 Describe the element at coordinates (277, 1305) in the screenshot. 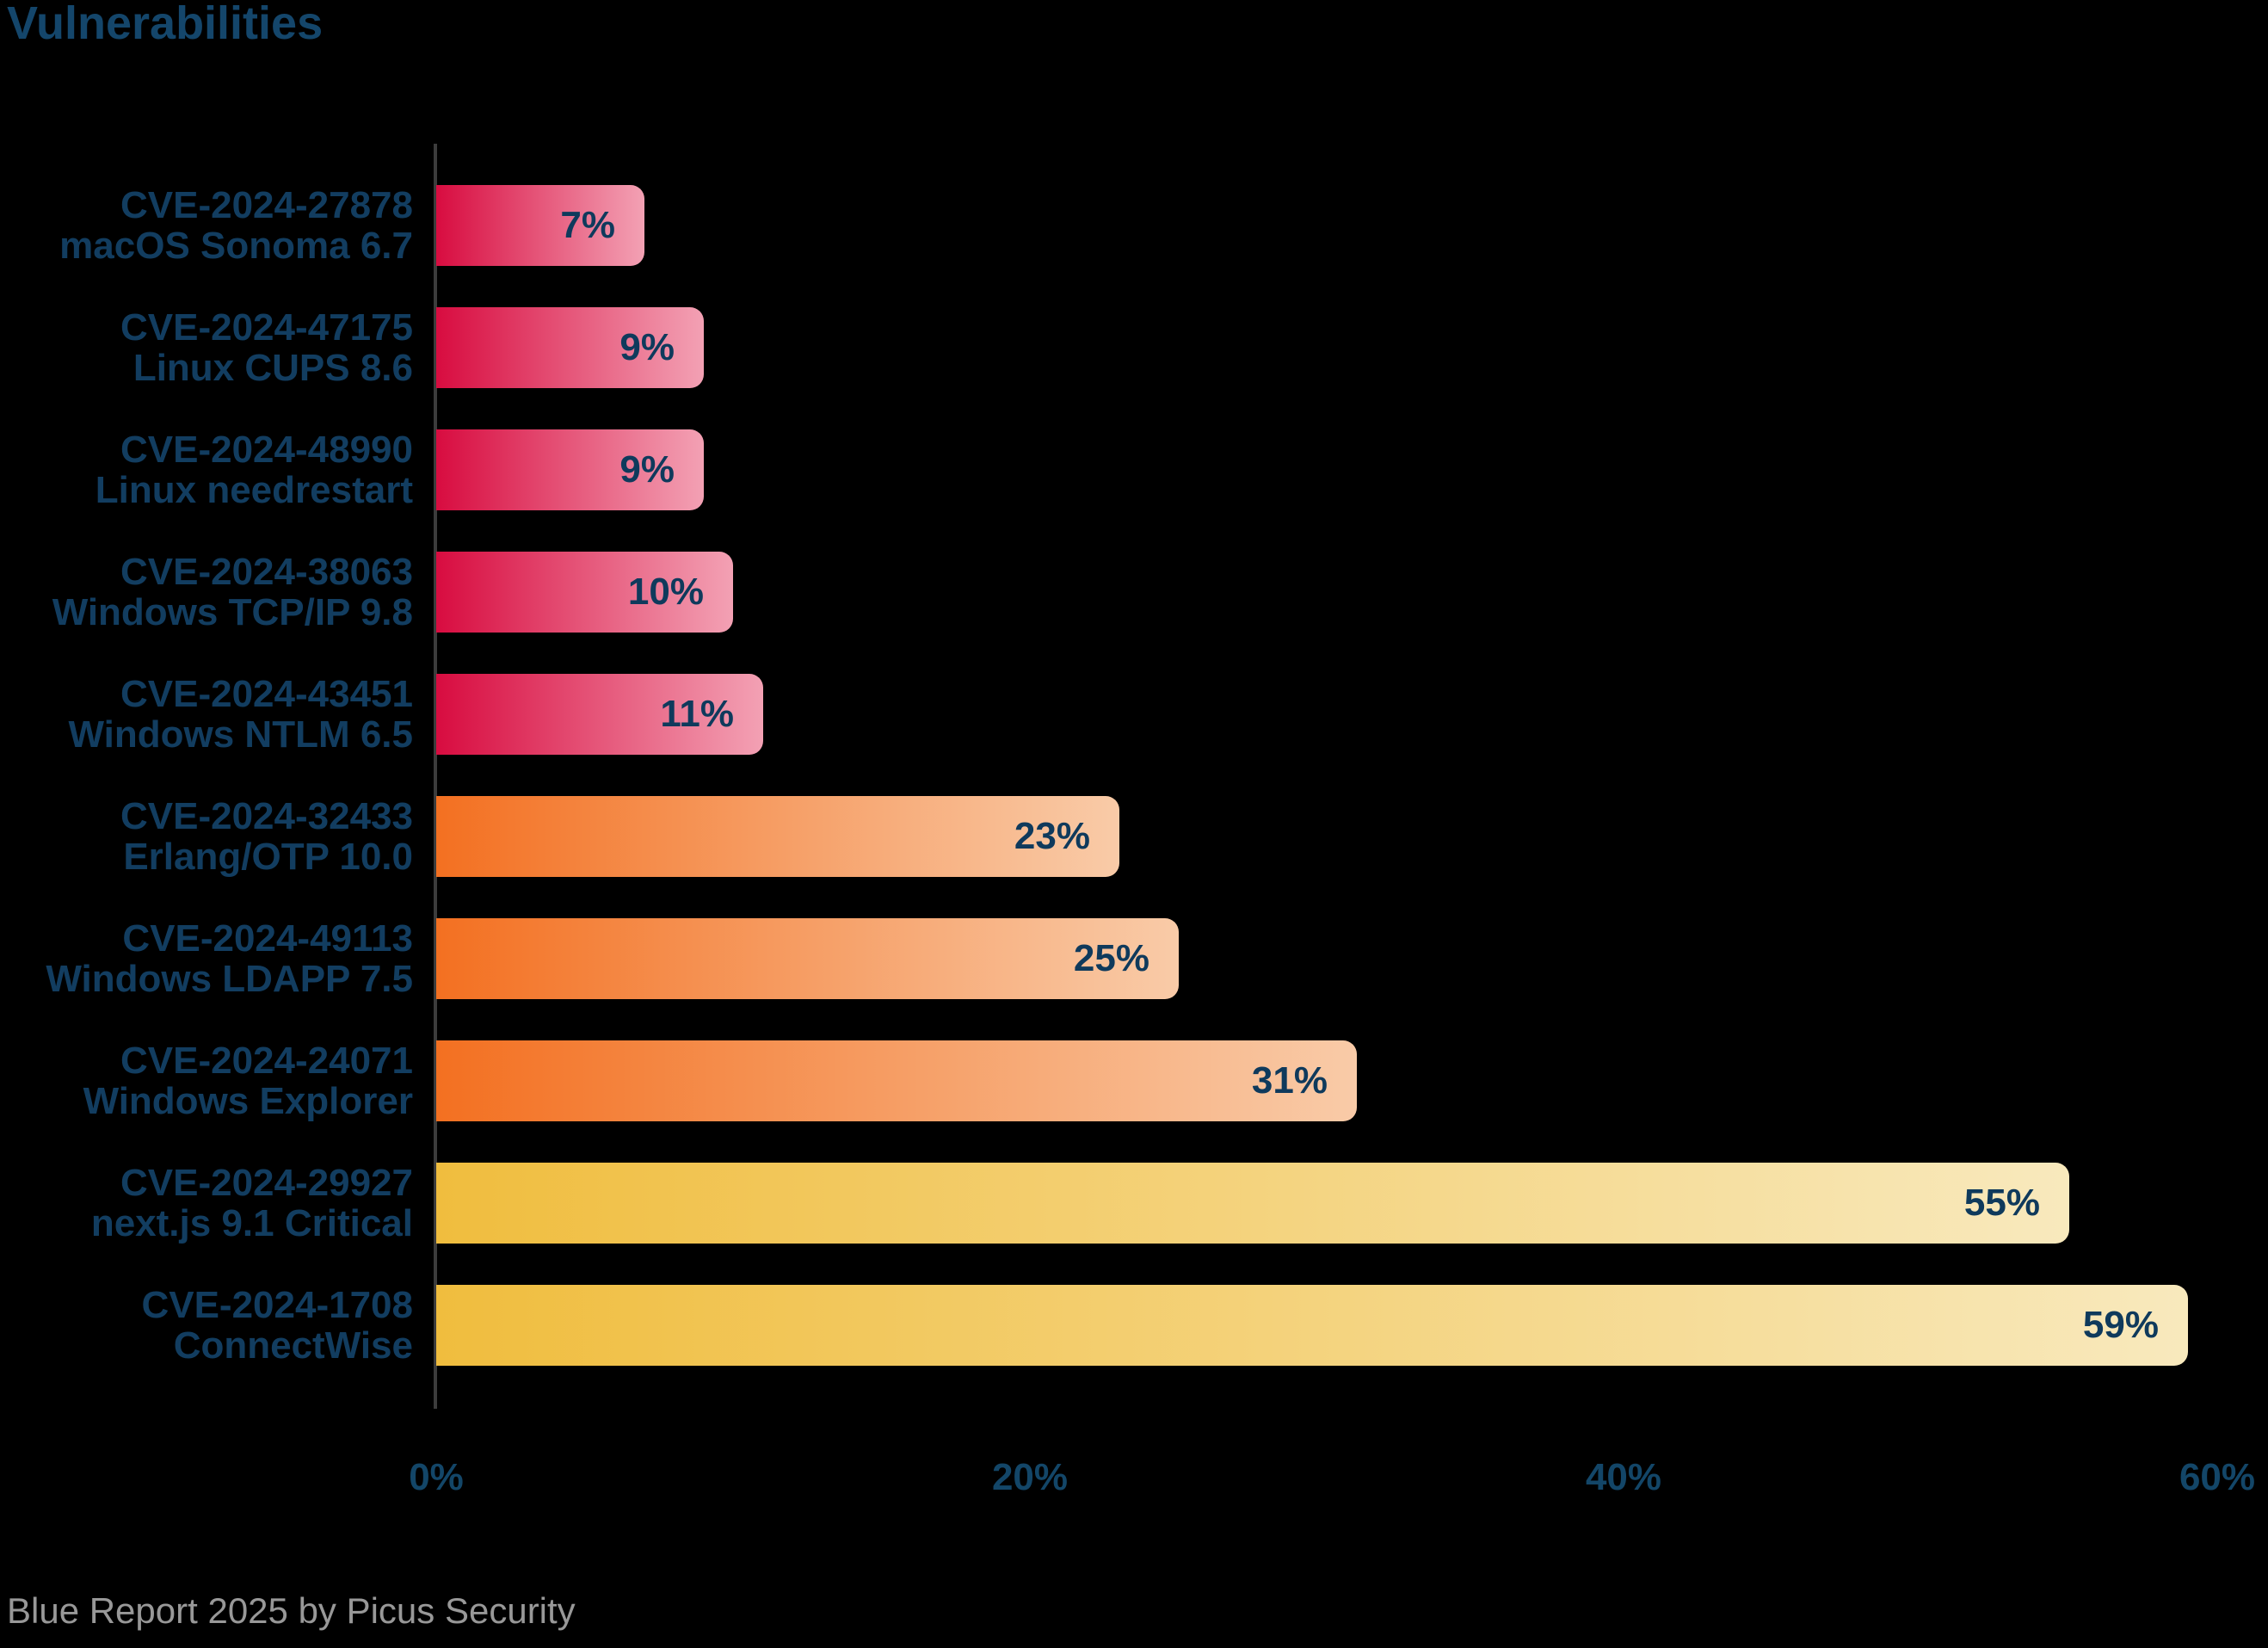

I see `category-label-line: CVE-2024-1708` at that location.